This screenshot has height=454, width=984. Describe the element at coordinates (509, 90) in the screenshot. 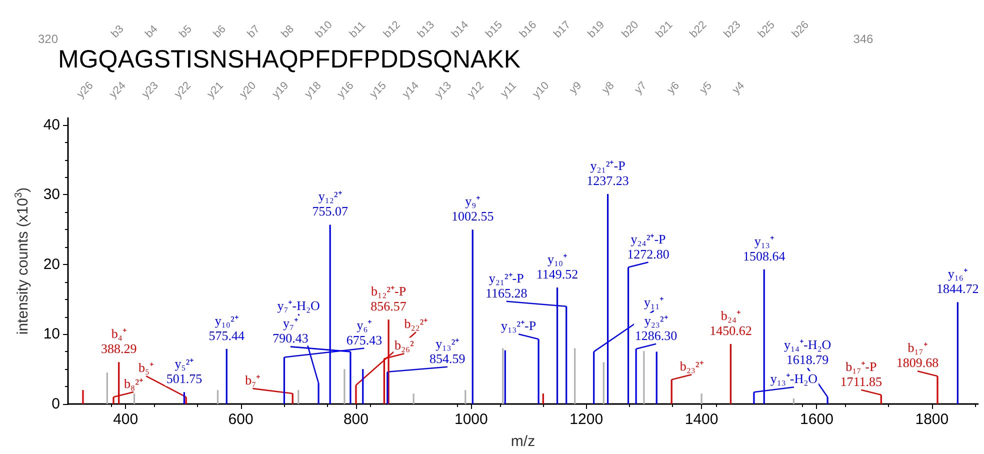

I see `text: y11` at that location.